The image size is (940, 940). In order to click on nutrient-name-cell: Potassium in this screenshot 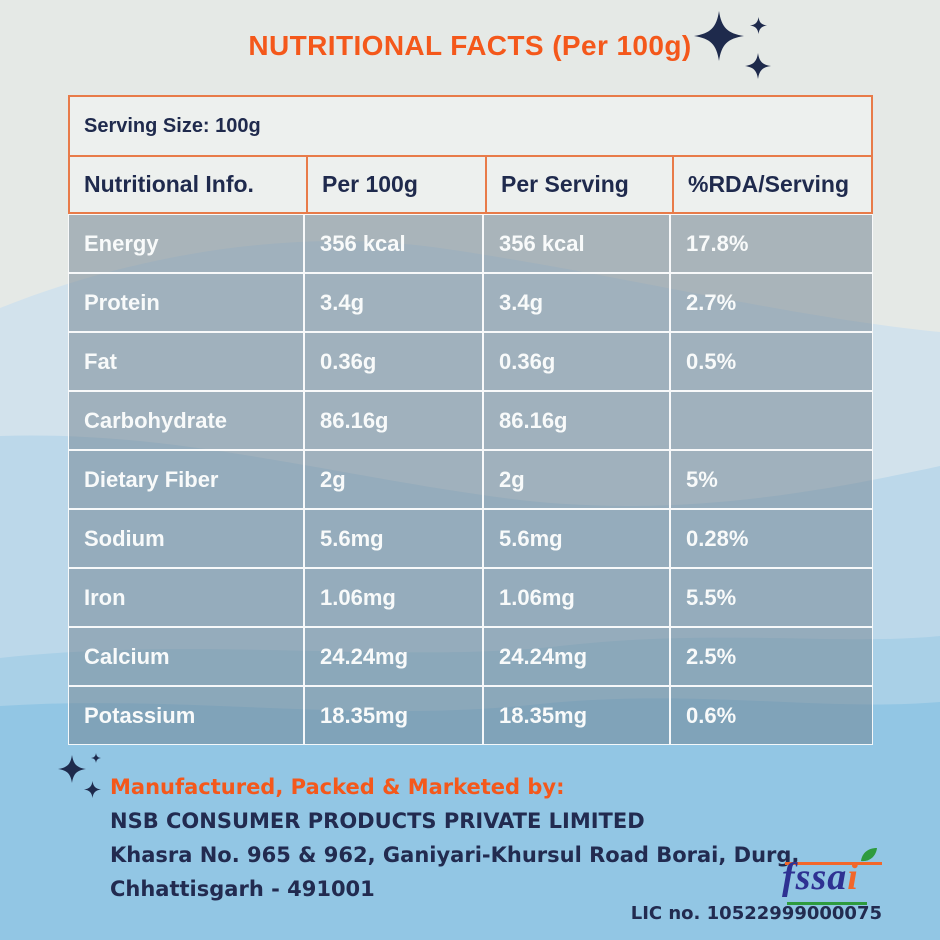, I will do `click(186, 715)`.